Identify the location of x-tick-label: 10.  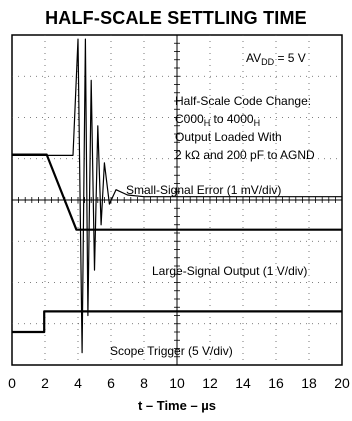
(177, 383).